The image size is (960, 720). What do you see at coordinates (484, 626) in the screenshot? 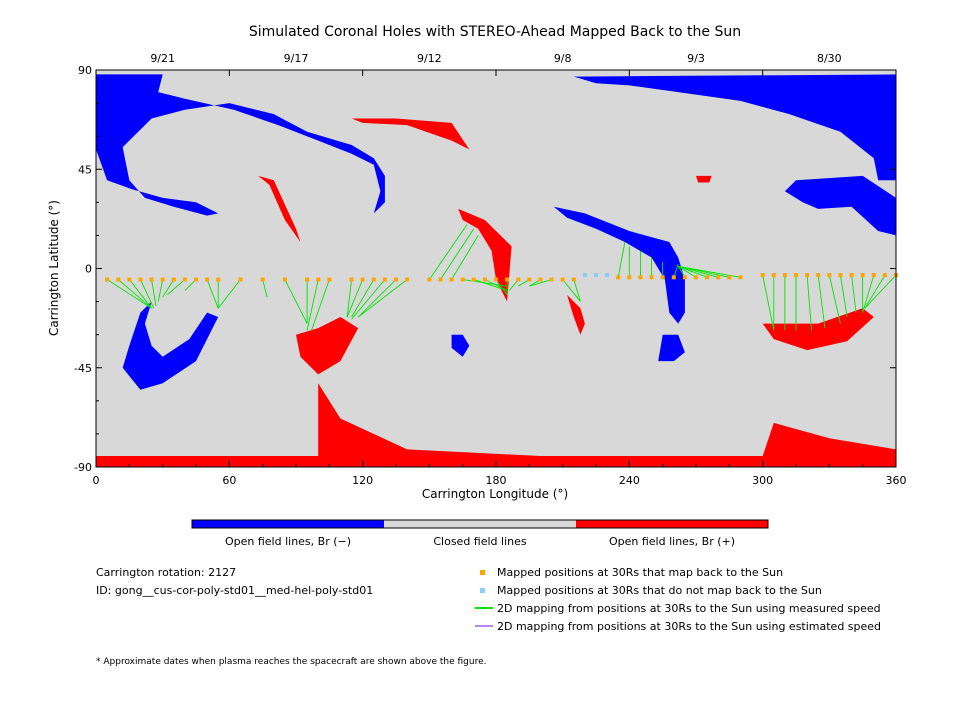
I see `legend-estimated-line` at bounding box center [484, 626].